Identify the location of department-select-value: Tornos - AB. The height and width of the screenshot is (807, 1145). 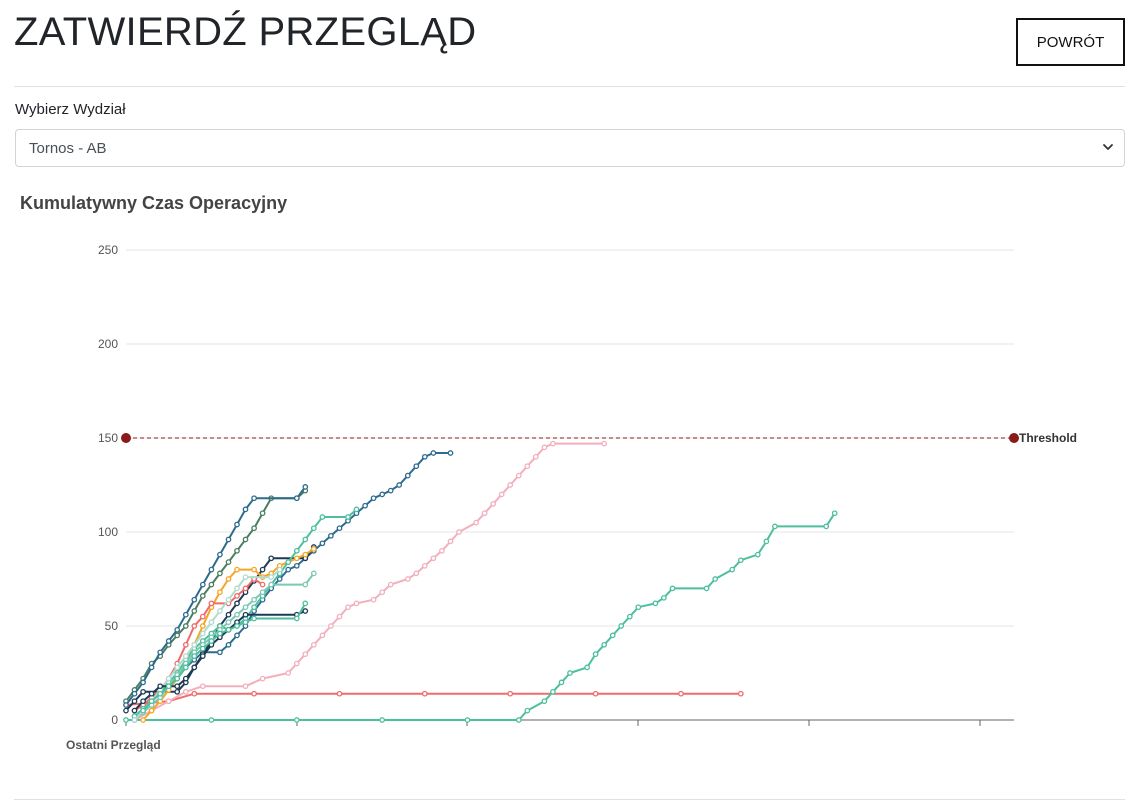
(68, 148).